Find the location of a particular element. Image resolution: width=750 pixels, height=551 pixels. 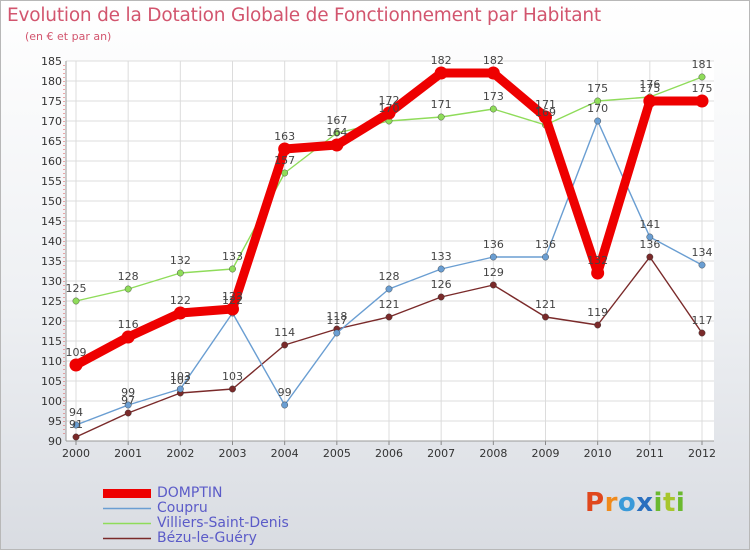

data-label: 181 is located at coordinates (702, 64).